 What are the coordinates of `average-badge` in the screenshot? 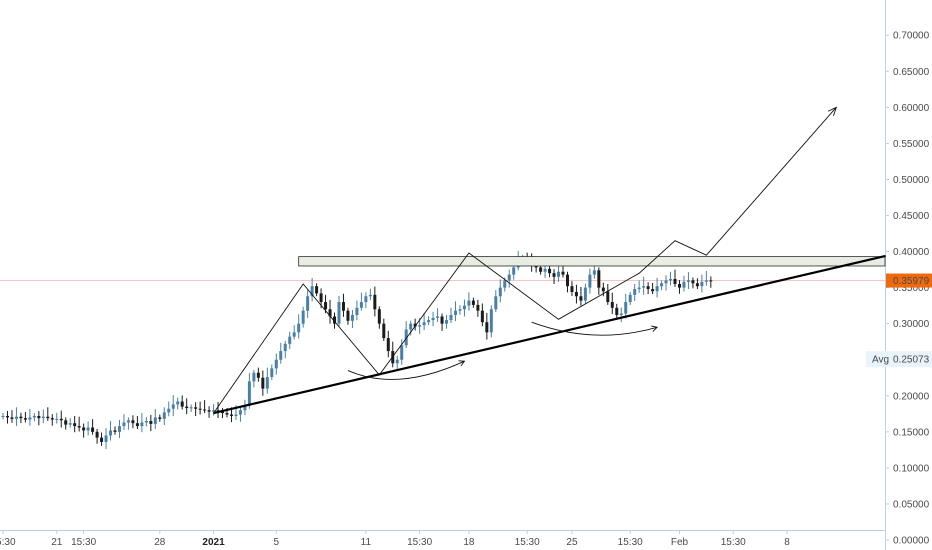 It's located at (899, 359).